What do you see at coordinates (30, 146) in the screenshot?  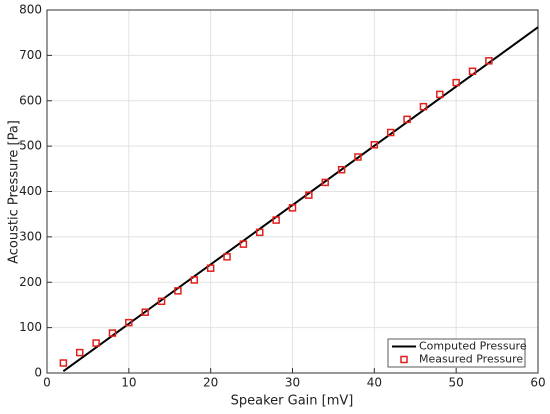 I see `y-tick-label: 500` at bounding box center [30, 146].